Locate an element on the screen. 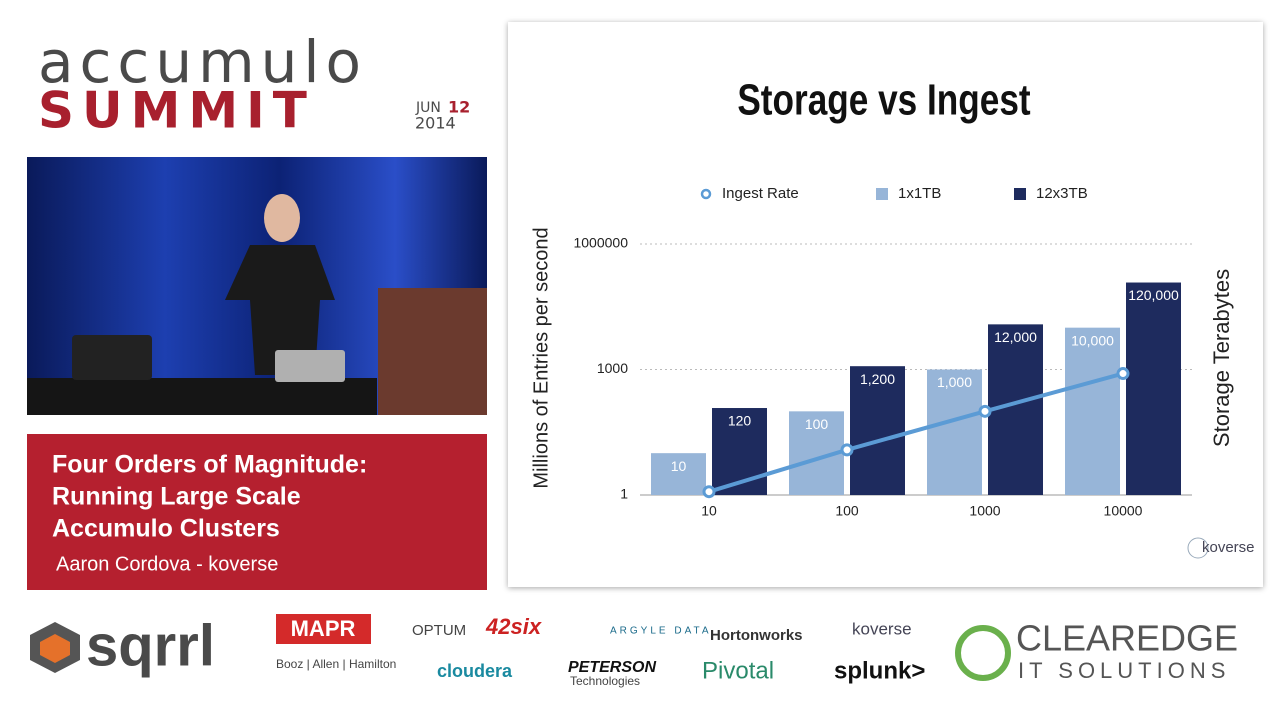 The image size is (1280, 720). sponsor: Booz | Allen | Hamilton is located at coordinates (336, 664).